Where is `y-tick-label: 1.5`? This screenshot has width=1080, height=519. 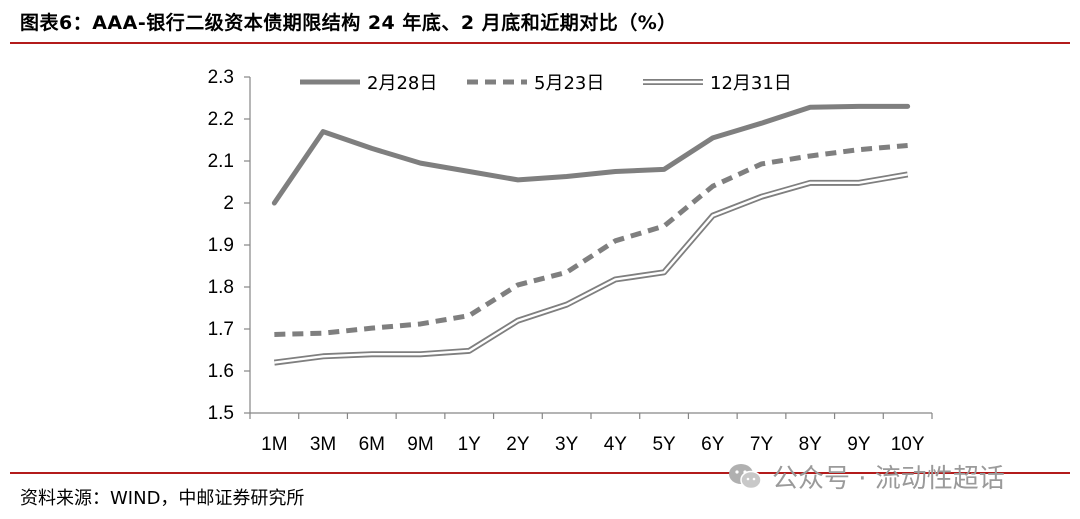 y-tick-label: 1.5 is located at coordinates (221, 413).